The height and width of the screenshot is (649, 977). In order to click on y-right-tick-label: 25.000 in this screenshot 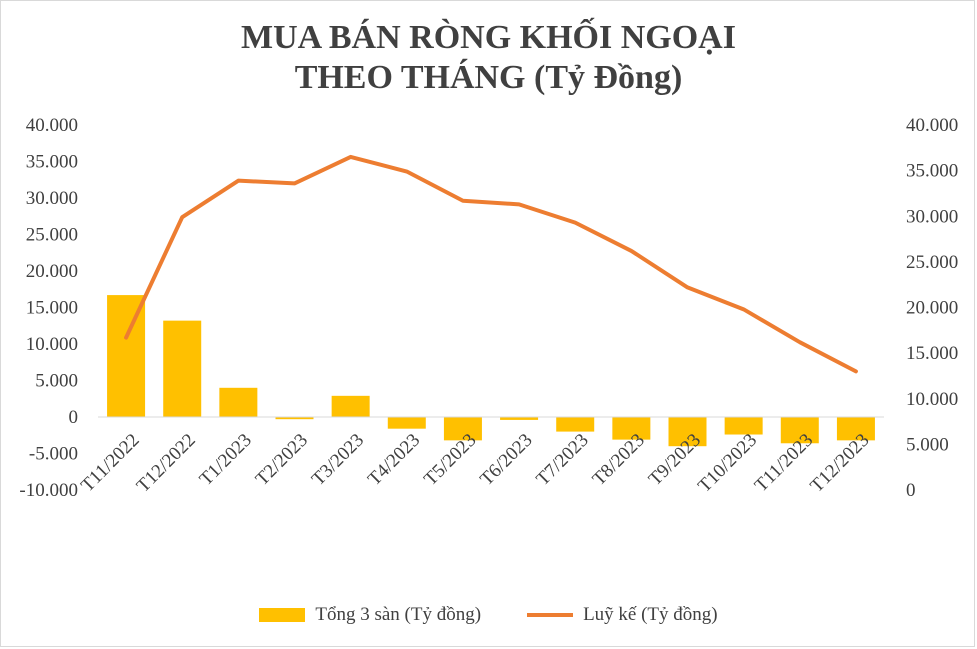, I will do `click(932, 262)`.